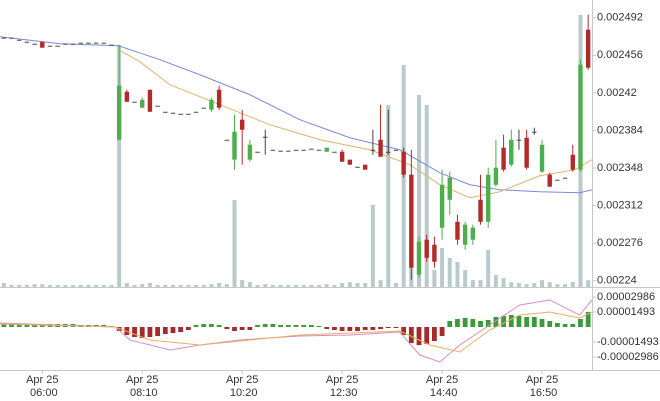 The height and width of the screenshot is (401, 660). I want to click on x-tick-label: Apr 25 06:00, so click(42, 386).